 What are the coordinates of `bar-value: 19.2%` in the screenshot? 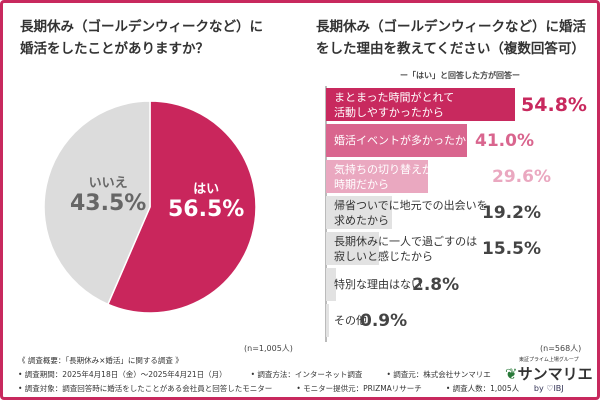 It's located at (511, 212).